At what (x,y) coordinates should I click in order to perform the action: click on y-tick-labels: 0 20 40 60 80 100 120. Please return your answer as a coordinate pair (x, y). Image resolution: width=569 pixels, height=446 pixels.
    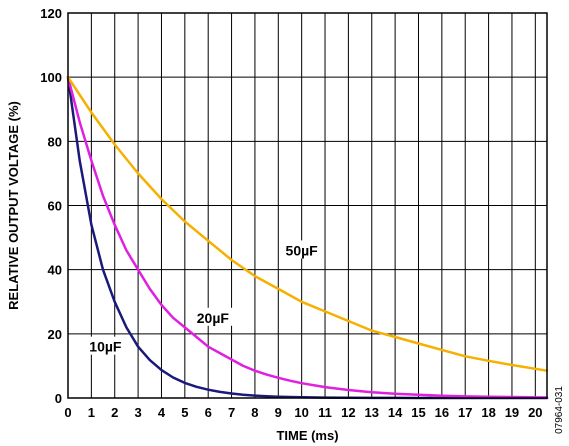
    Looking at the image, I should click on (51, 206).